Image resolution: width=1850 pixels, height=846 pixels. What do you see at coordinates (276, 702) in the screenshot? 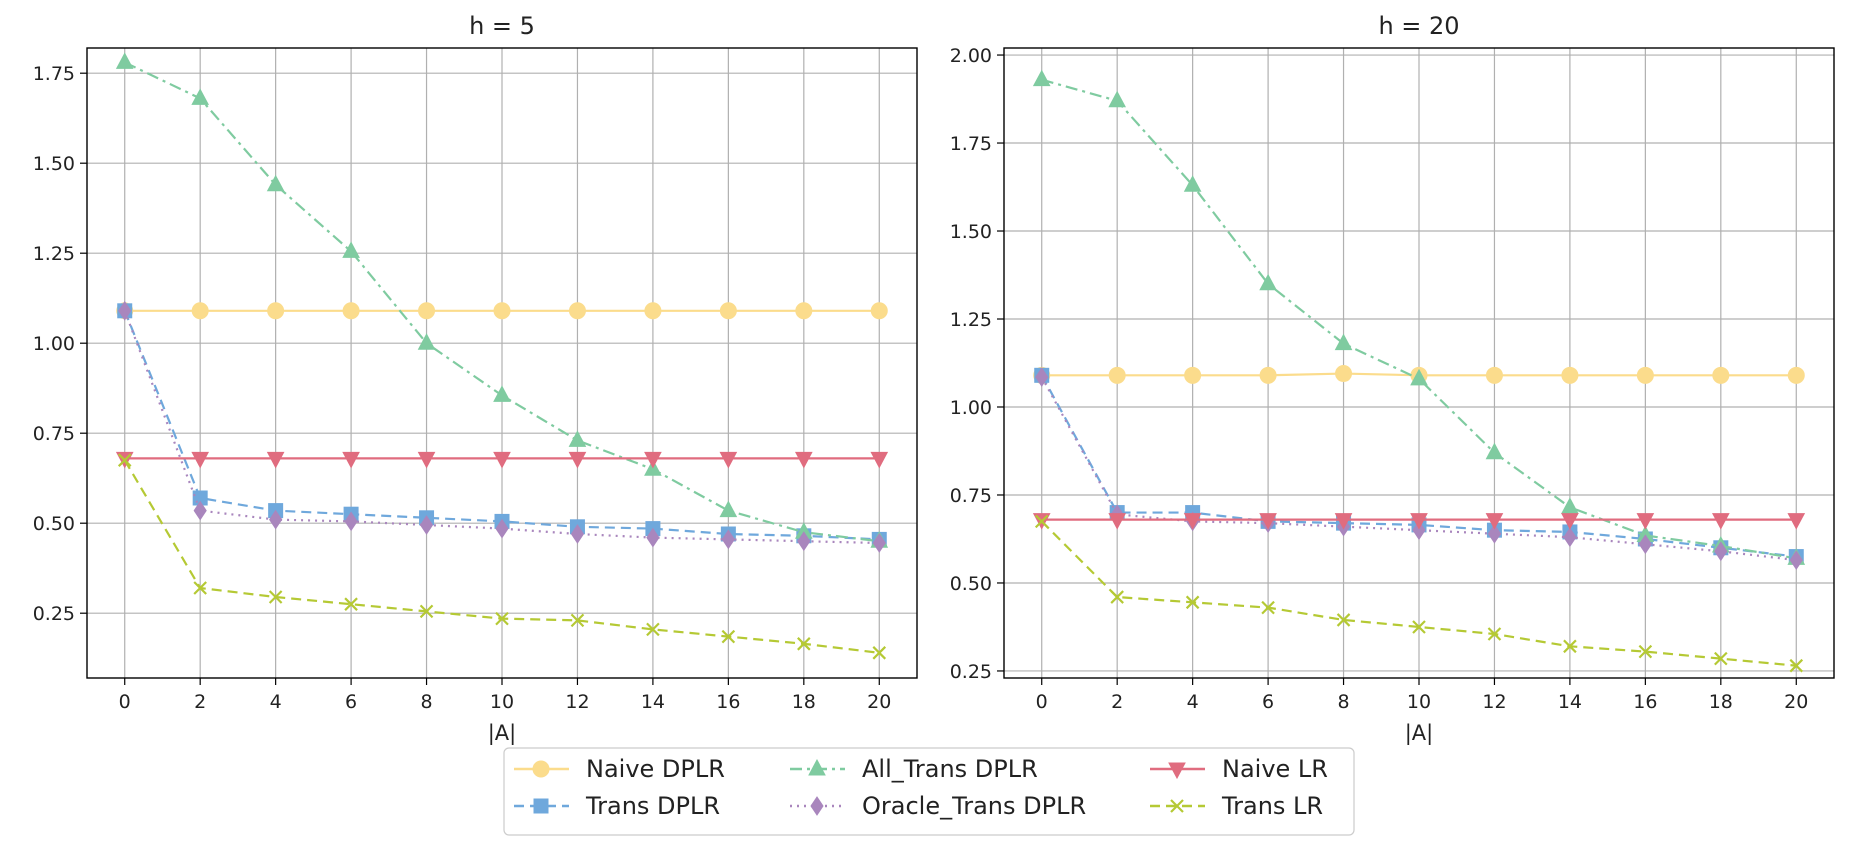
I see `x-tick-label: 4` at bounding box center [276, 702].